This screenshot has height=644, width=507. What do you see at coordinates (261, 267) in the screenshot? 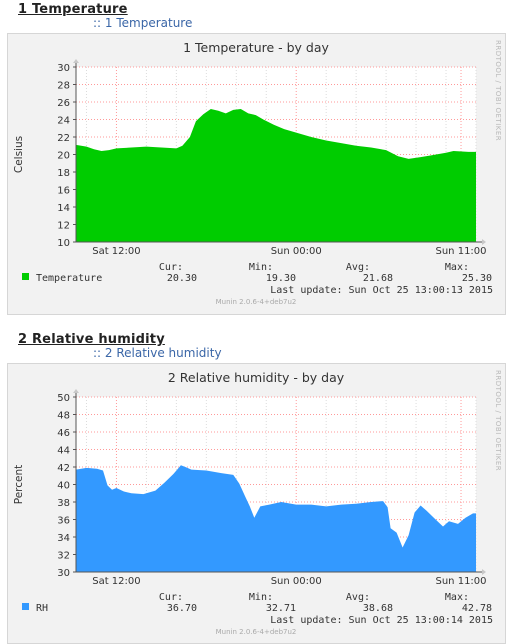
I see `chart0-legend-header: Min:` at bounding box center [261, 267].